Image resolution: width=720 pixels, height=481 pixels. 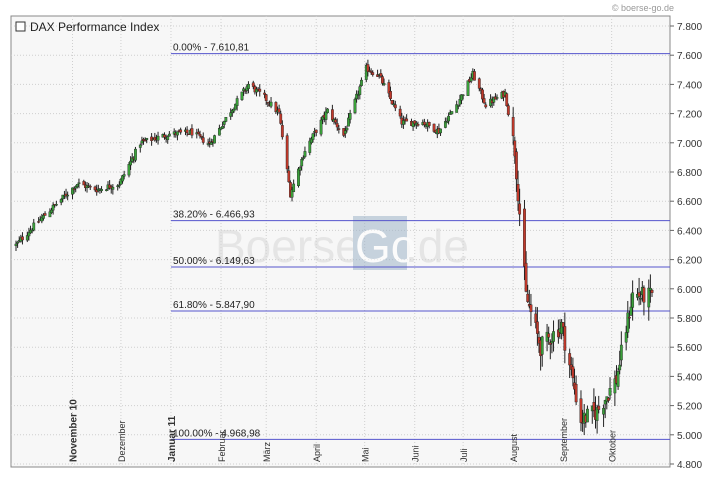 What do you see at coordinates (211, 48) in the screenshot?
I see `fib-level-label: 0.00% - 7.610,81` at bounding box center [211, 48].